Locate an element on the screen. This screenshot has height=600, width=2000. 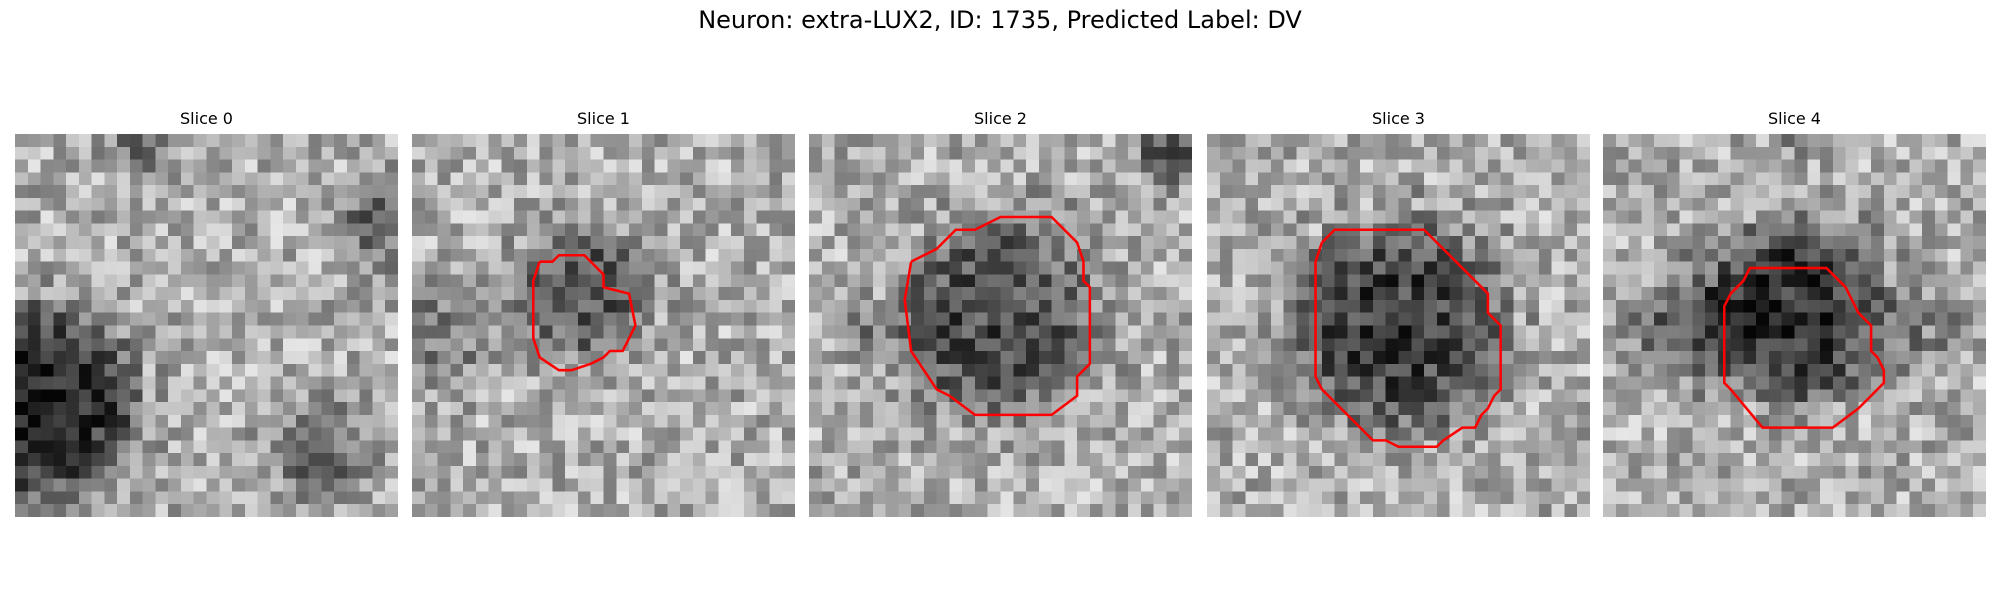
slice-title: Slice 2 is located at coordinates (1000, 118).